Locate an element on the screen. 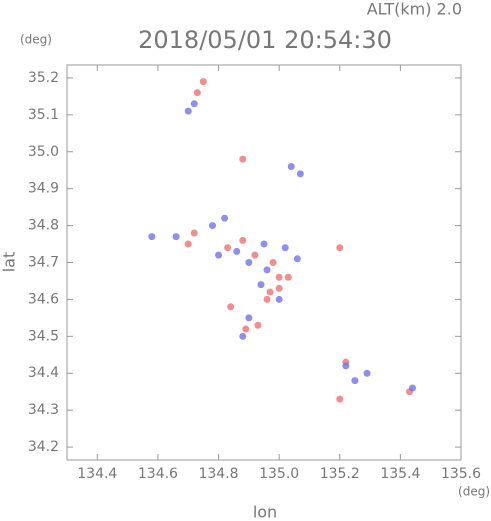 The height and width of the screenshot is (521, 491). x-tick-label: 134.4 is located at coordinates (97, 474).